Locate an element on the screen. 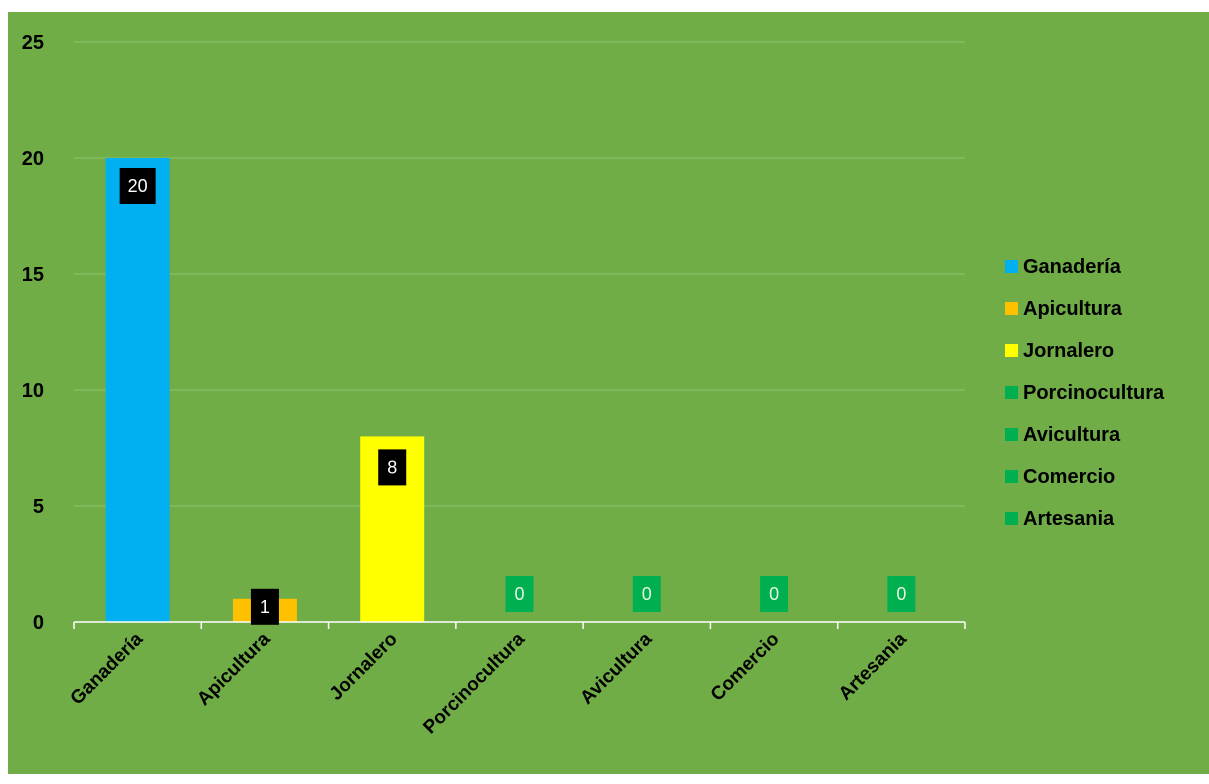  y-tick-label: 20 is located at coordinates (33, 159).